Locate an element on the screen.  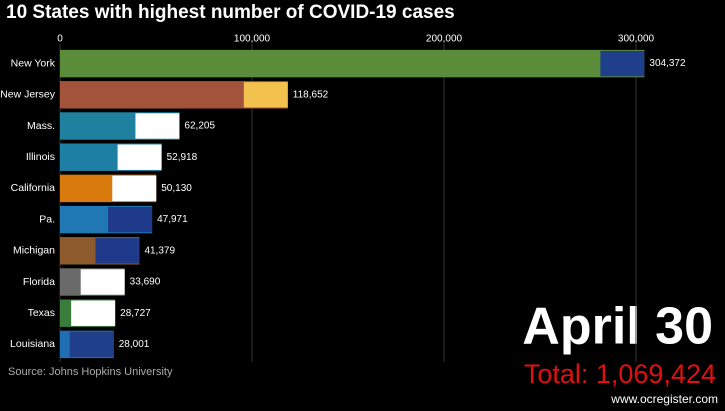
y-tick-label: Pa. is located at coordinates (47, 219).